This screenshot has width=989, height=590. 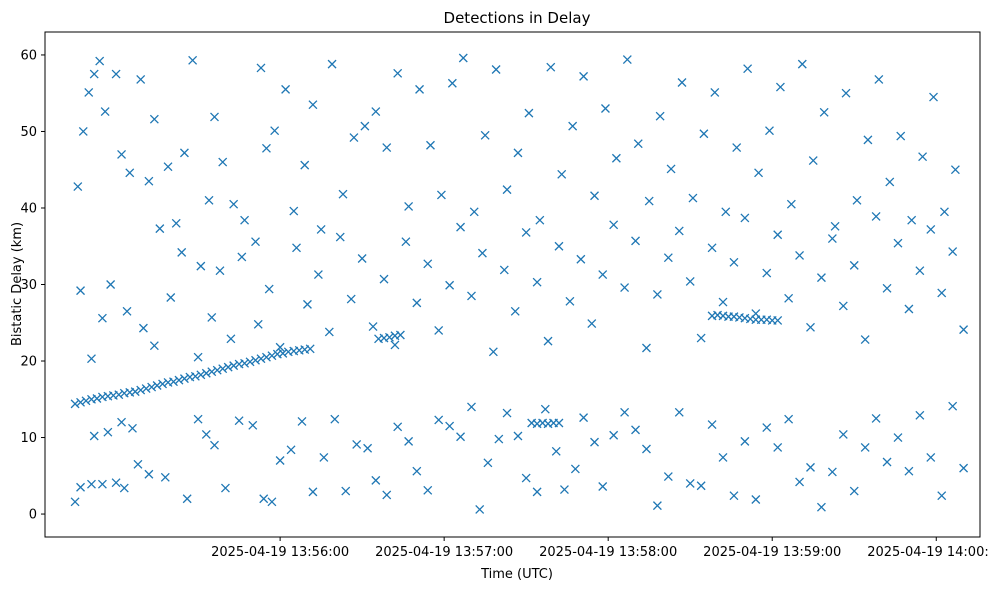 What do you see at coordinates (17, 284) in the screenshot?
I see `y-axis-label: Bistatic Delay (km)` at bounding box center [17, 284].